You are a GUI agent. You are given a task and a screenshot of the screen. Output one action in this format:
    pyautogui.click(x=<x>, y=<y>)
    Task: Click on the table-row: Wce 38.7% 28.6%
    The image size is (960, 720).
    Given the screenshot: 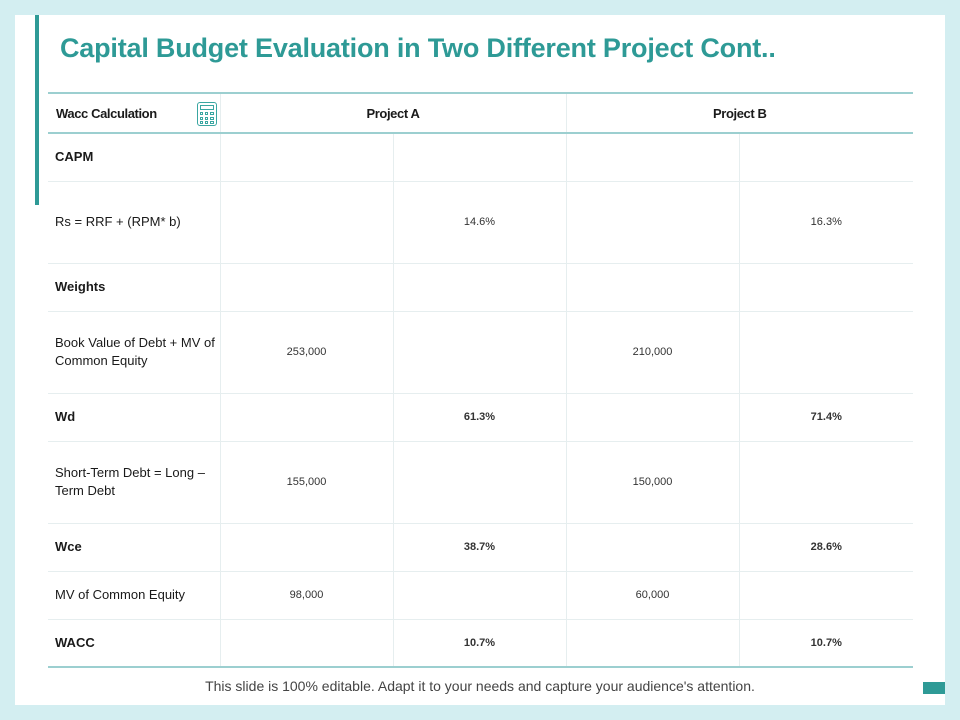 What is the action you would take?
    pyautogui.click(x=481, y=547)
    